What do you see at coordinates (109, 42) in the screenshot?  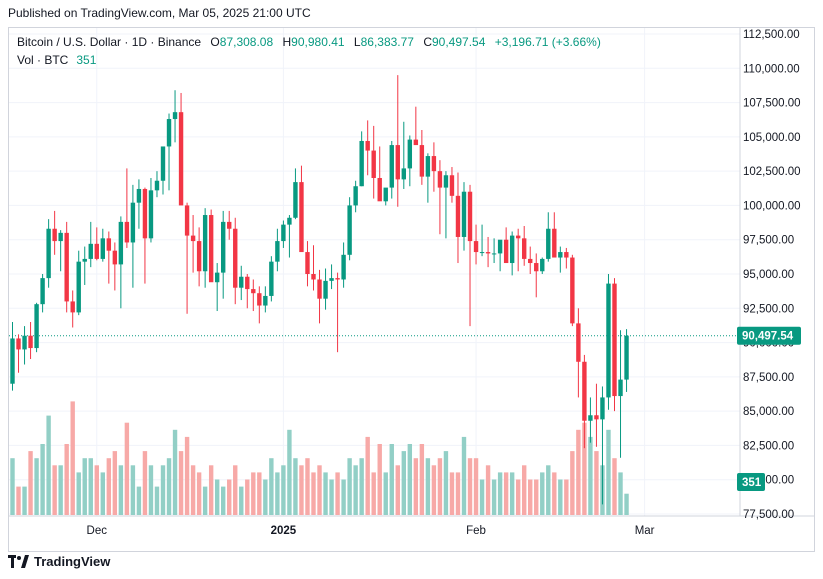 I see `symbol-title: Bitcoin / U.S. Dollar · 1D · Binance` at bounding box center [109, 42].